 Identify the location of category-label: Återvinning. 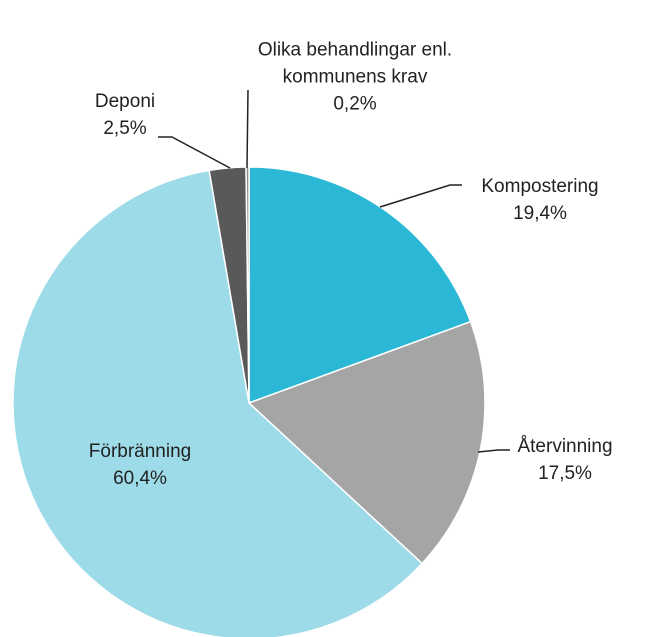
(565, 446).